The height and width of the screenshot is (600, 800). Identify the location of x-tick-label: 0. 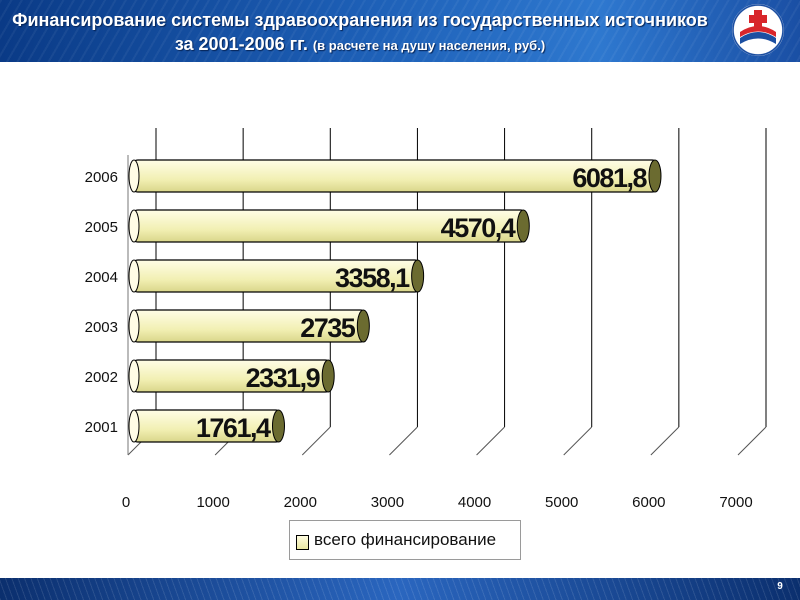
(126, 502).